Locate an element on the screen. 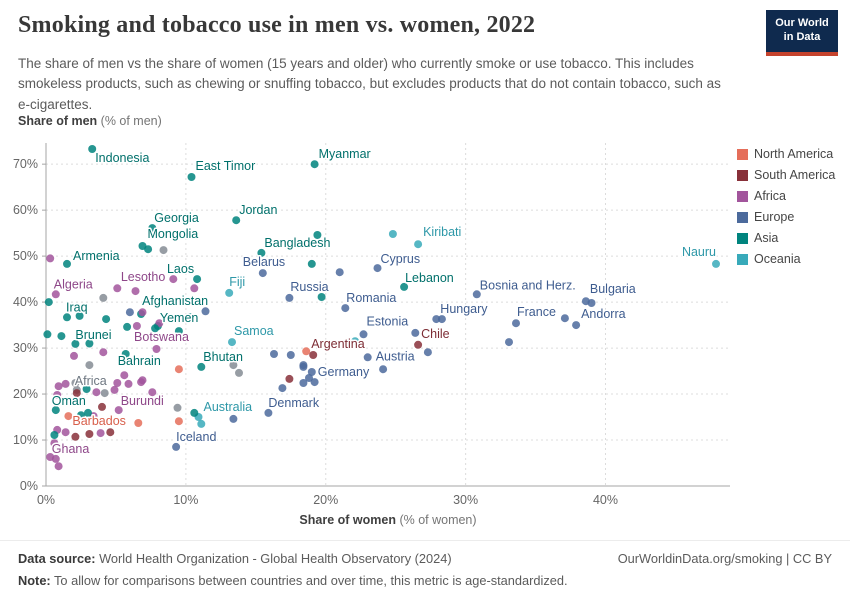 This screenshot has height=600, width=850. legend-item-asia: Asia is located at coordinates (786, 238).